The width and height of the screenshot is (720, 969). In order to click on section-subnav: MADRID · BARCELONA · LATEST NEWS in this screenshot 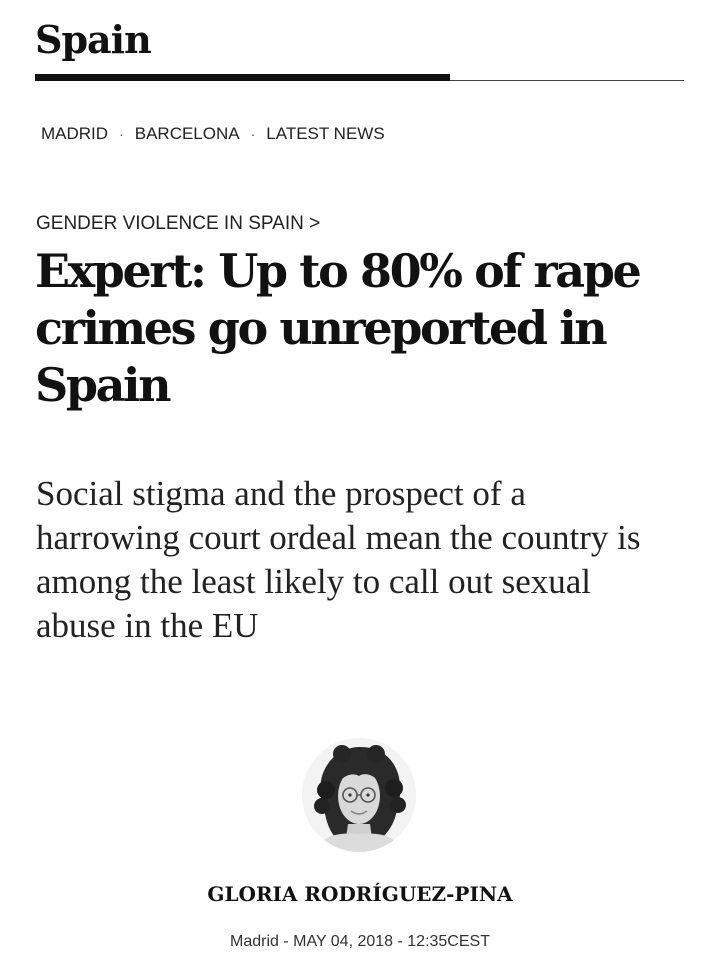, I will do `click(213, 134)`.